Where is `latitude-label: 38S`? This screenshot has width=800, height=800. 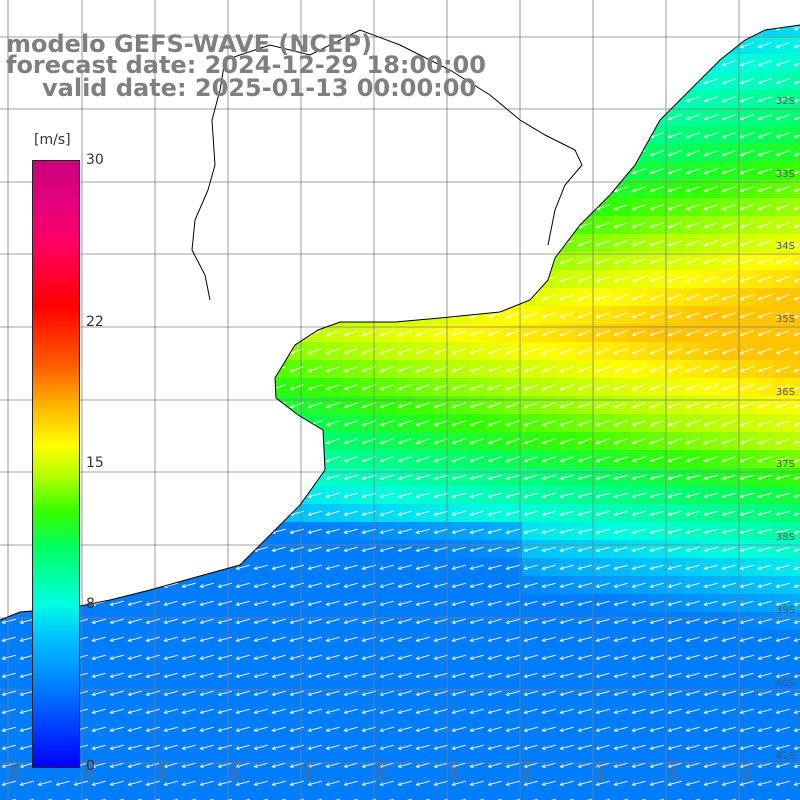
latitude-label: 38S is located at coordinates (785, 537).